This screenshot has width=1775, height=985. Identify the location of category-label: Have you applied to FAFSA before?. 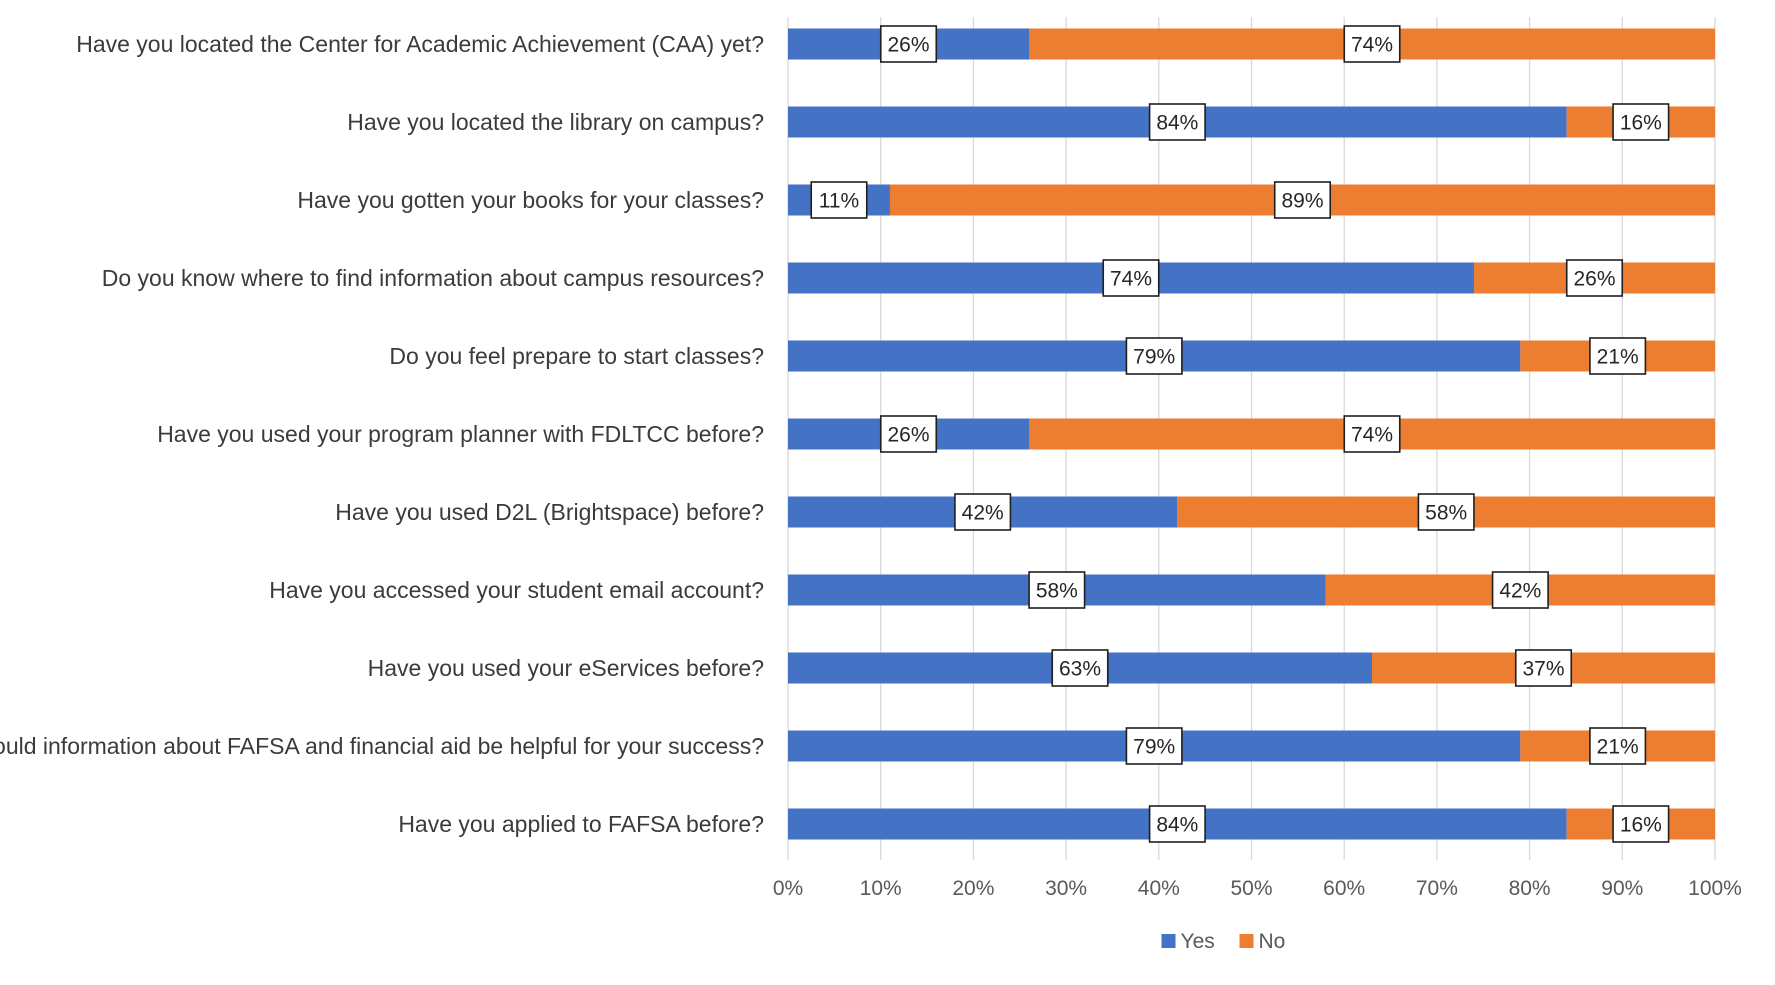
(581, 824).